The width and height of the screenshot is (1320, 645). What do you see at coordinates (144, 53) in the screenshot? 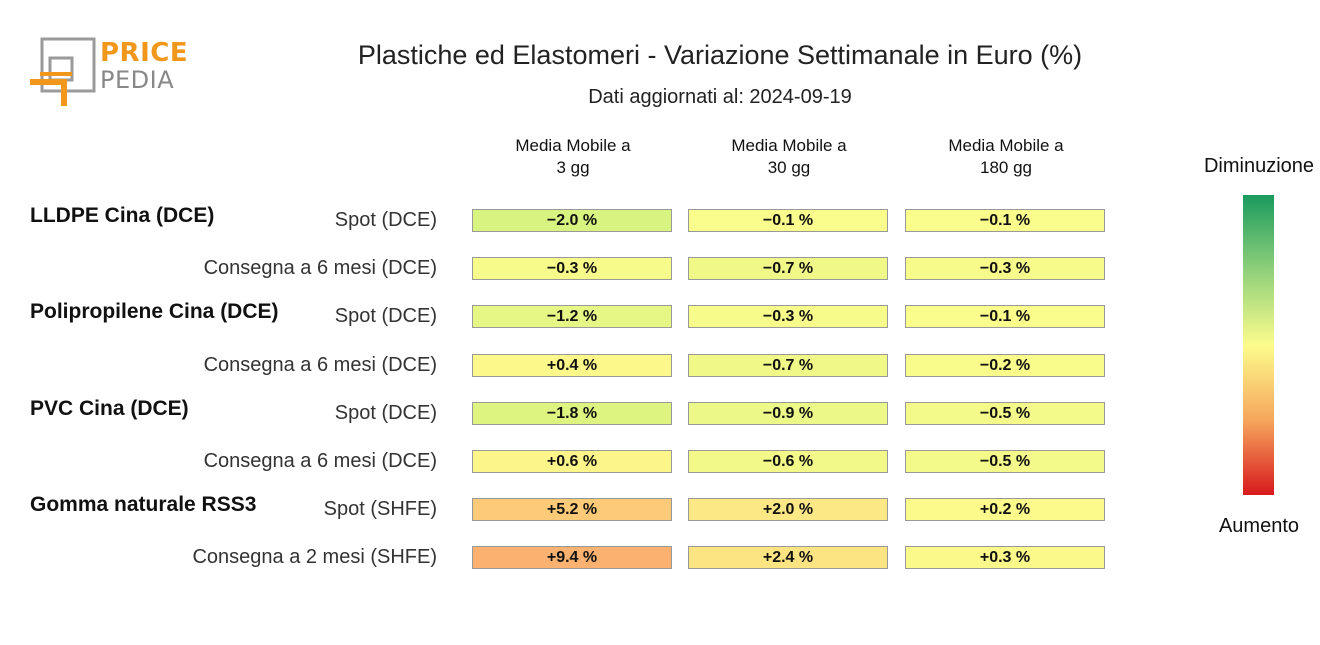
I see `logo-text-price: PRICE` at bounding box center [144, 53].